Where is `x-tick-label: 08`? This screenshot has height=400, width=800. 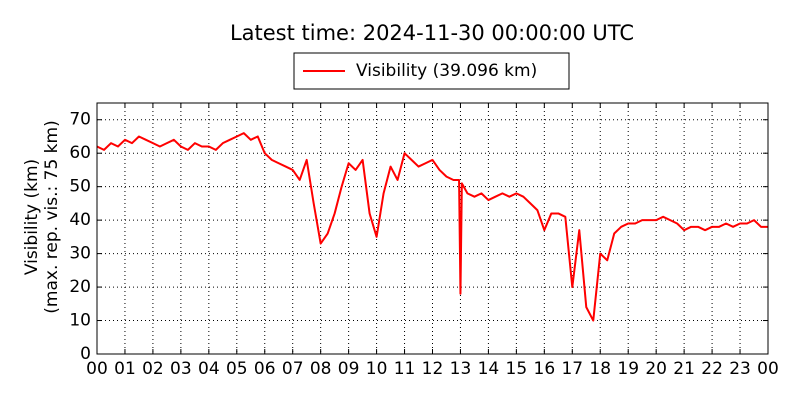 x-tick-label: 08 is located at coordinates (321, 369).